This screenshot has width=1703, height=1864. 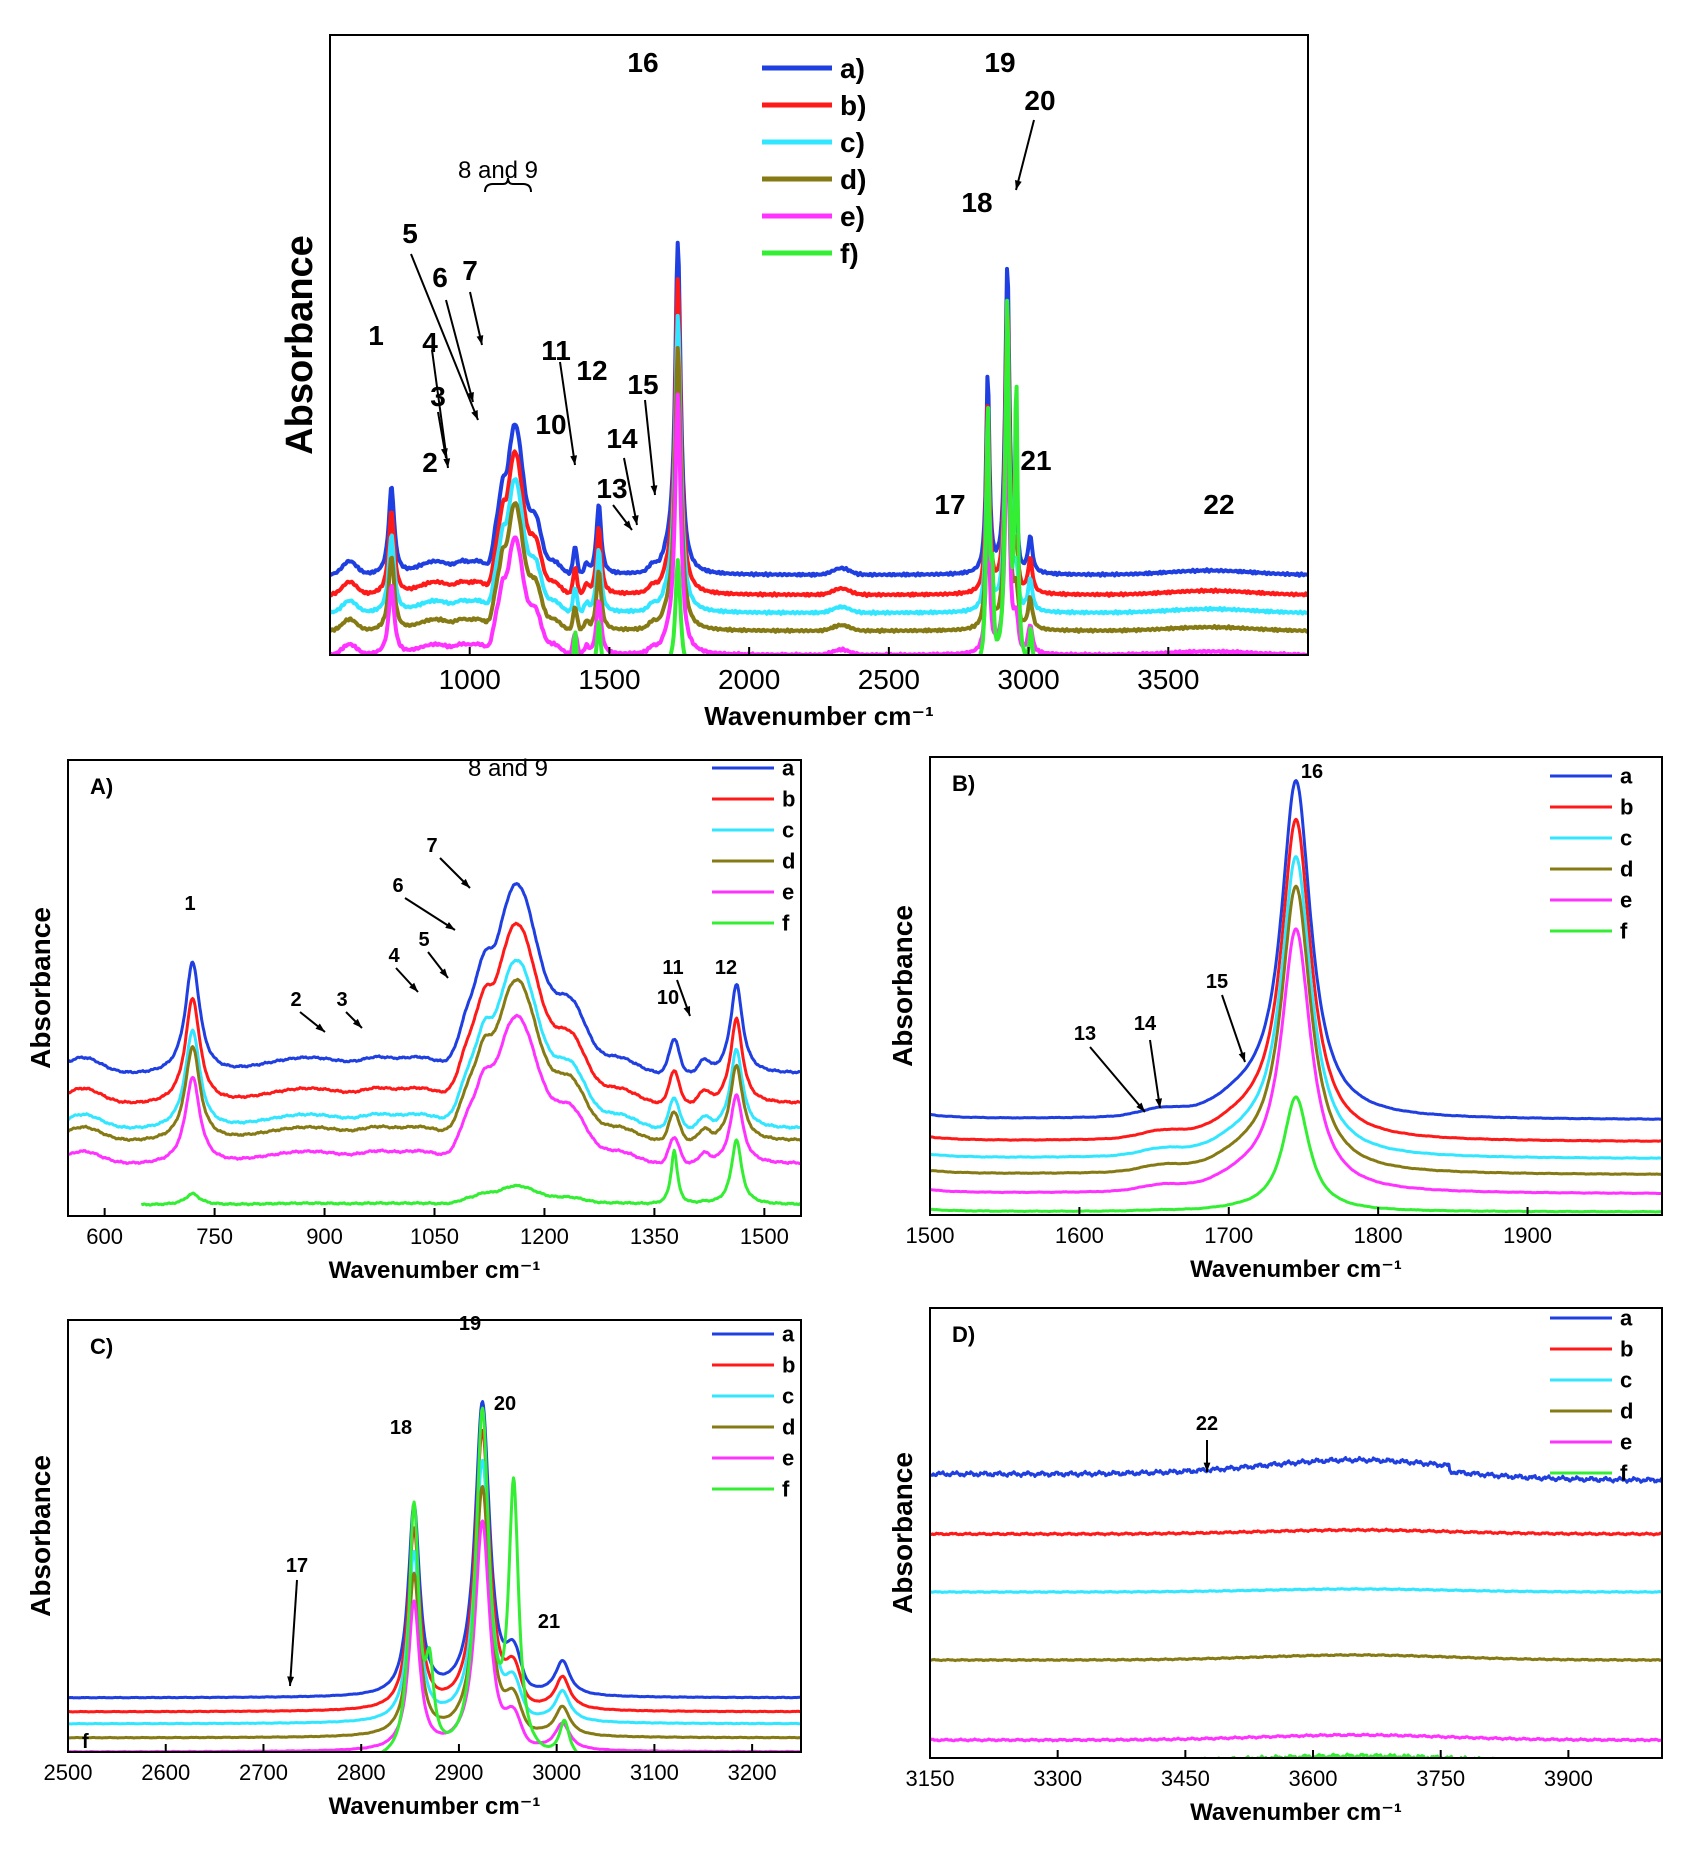 I want to click on peak-label-19: 19, so click(x=470, y=1324).